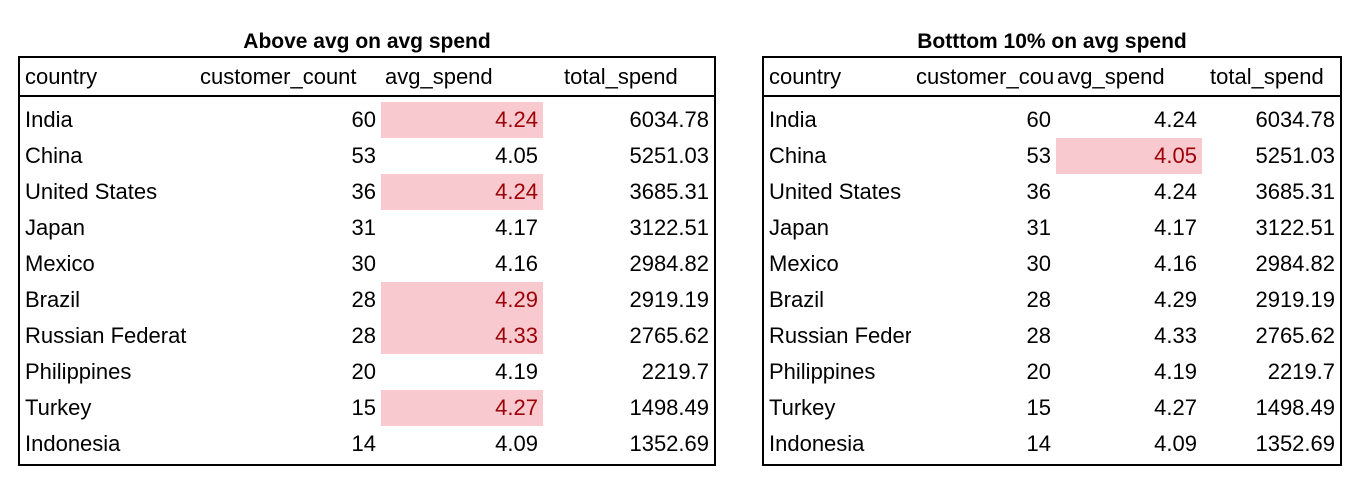 The image size is (1370, 492). What do you see at coordinates (1052, 156) in the screenshot?
I see `table-row: China 53 4.05 5251.03` at bounding box center [1052, 156].